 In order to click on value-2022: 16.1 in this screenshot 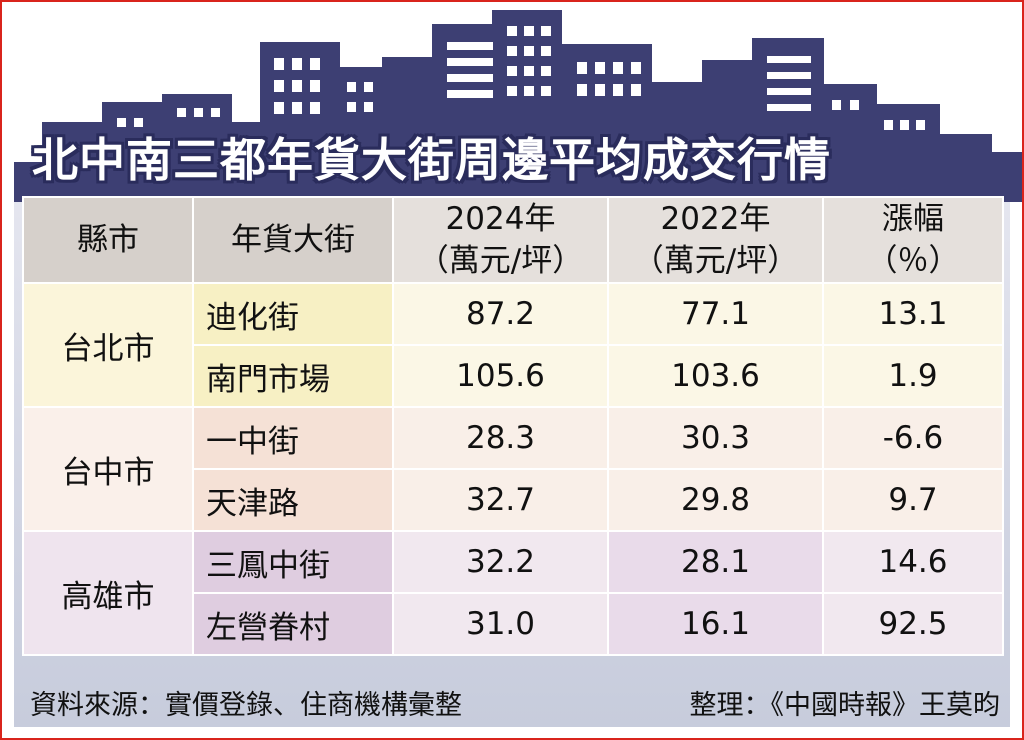, I will do `click(715, 624)`.